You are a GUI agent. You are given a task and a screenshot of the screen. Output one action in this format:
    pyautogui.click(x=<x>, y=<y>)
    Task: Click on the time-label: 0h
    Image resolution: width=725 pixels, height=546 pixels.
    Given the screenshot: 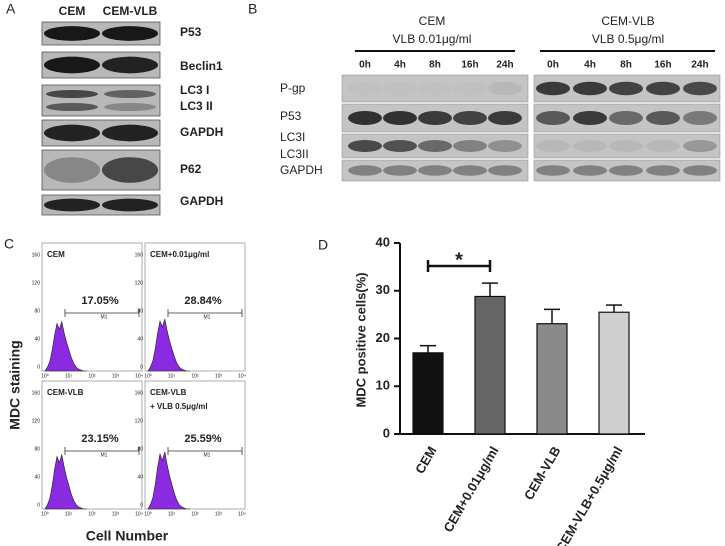 What is the action you would take?
    pyautogui.click(x=553, y=65)
    